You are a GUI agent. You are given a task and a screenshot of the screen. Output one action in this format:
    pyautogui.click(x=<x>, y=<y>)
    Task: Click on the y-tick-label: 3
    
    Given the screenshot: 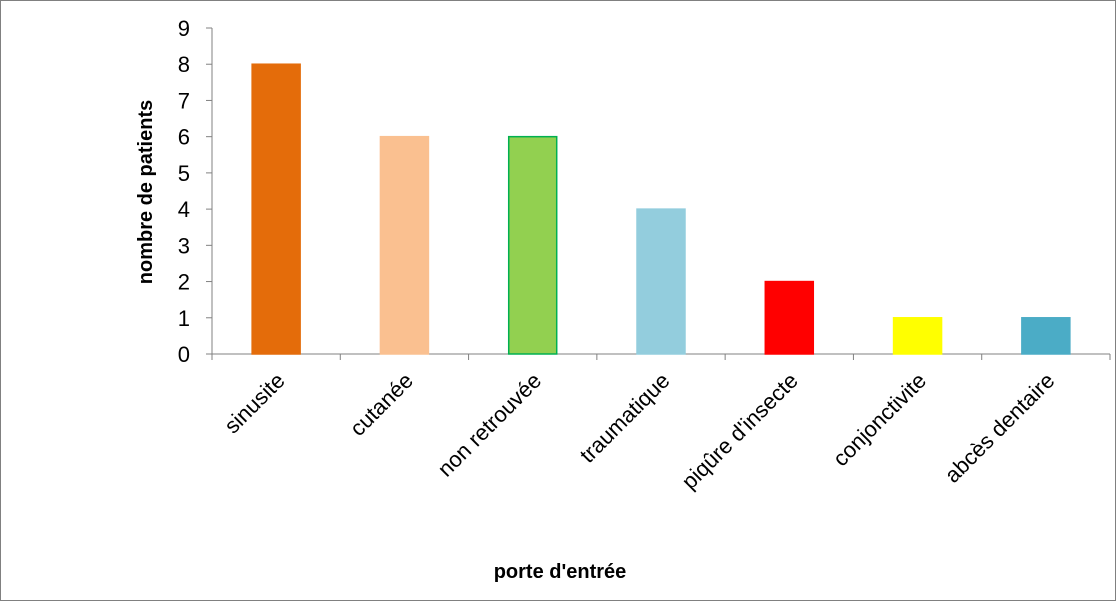 What is the action you would take?
    pyautogui.click(x=184, y=245)
    